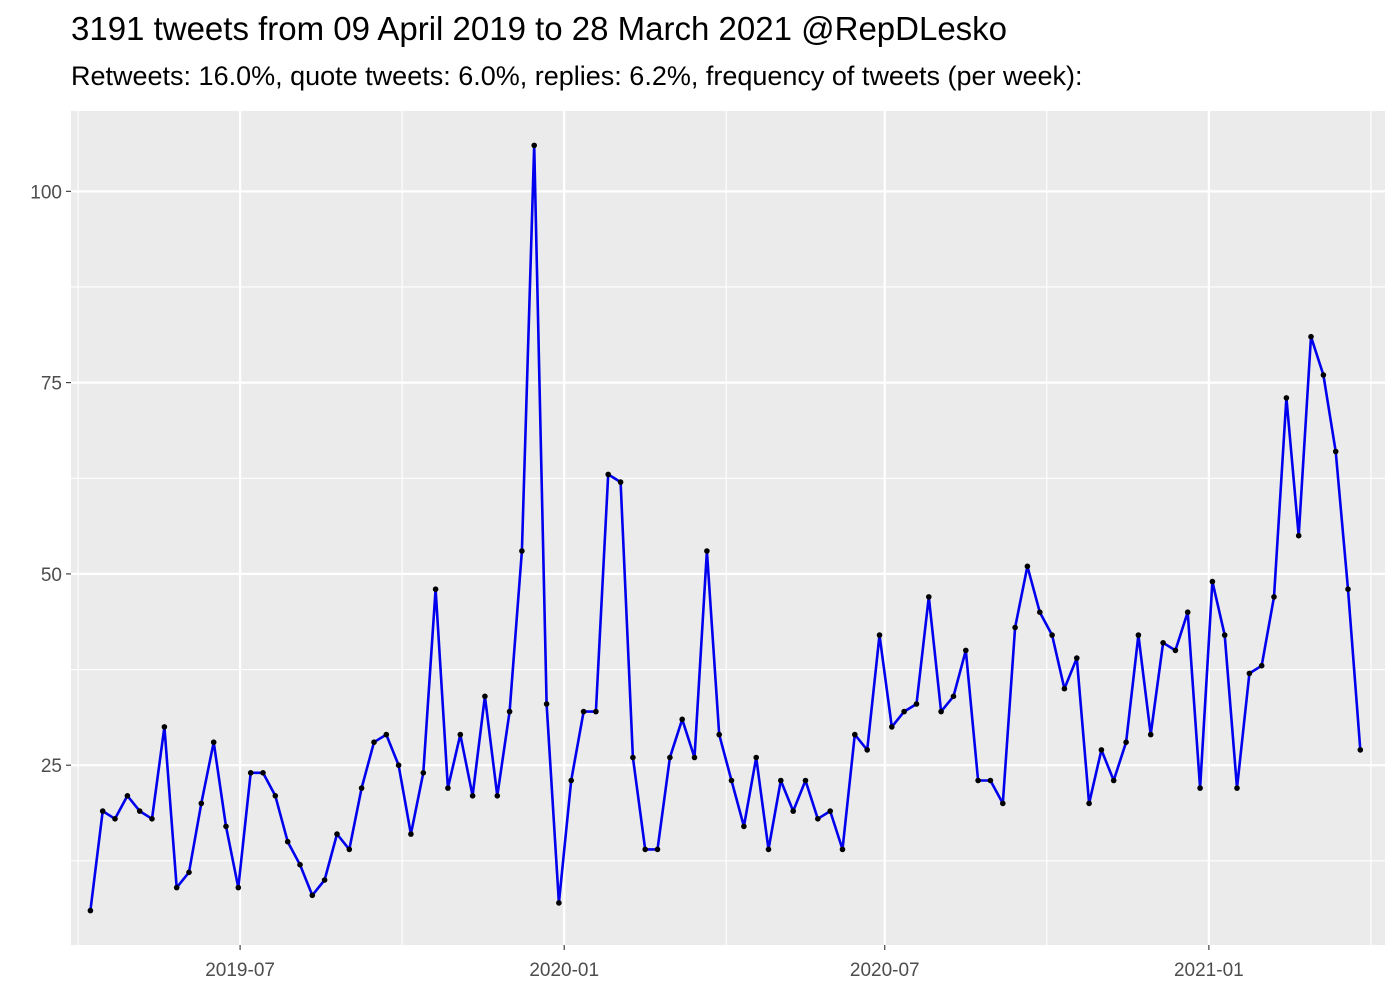 This screenshot has width=1400, height=1000. Describe the element at coordinates (240, 970) in the screenshot. I see `x-tick-label: 2019-07` at that location.